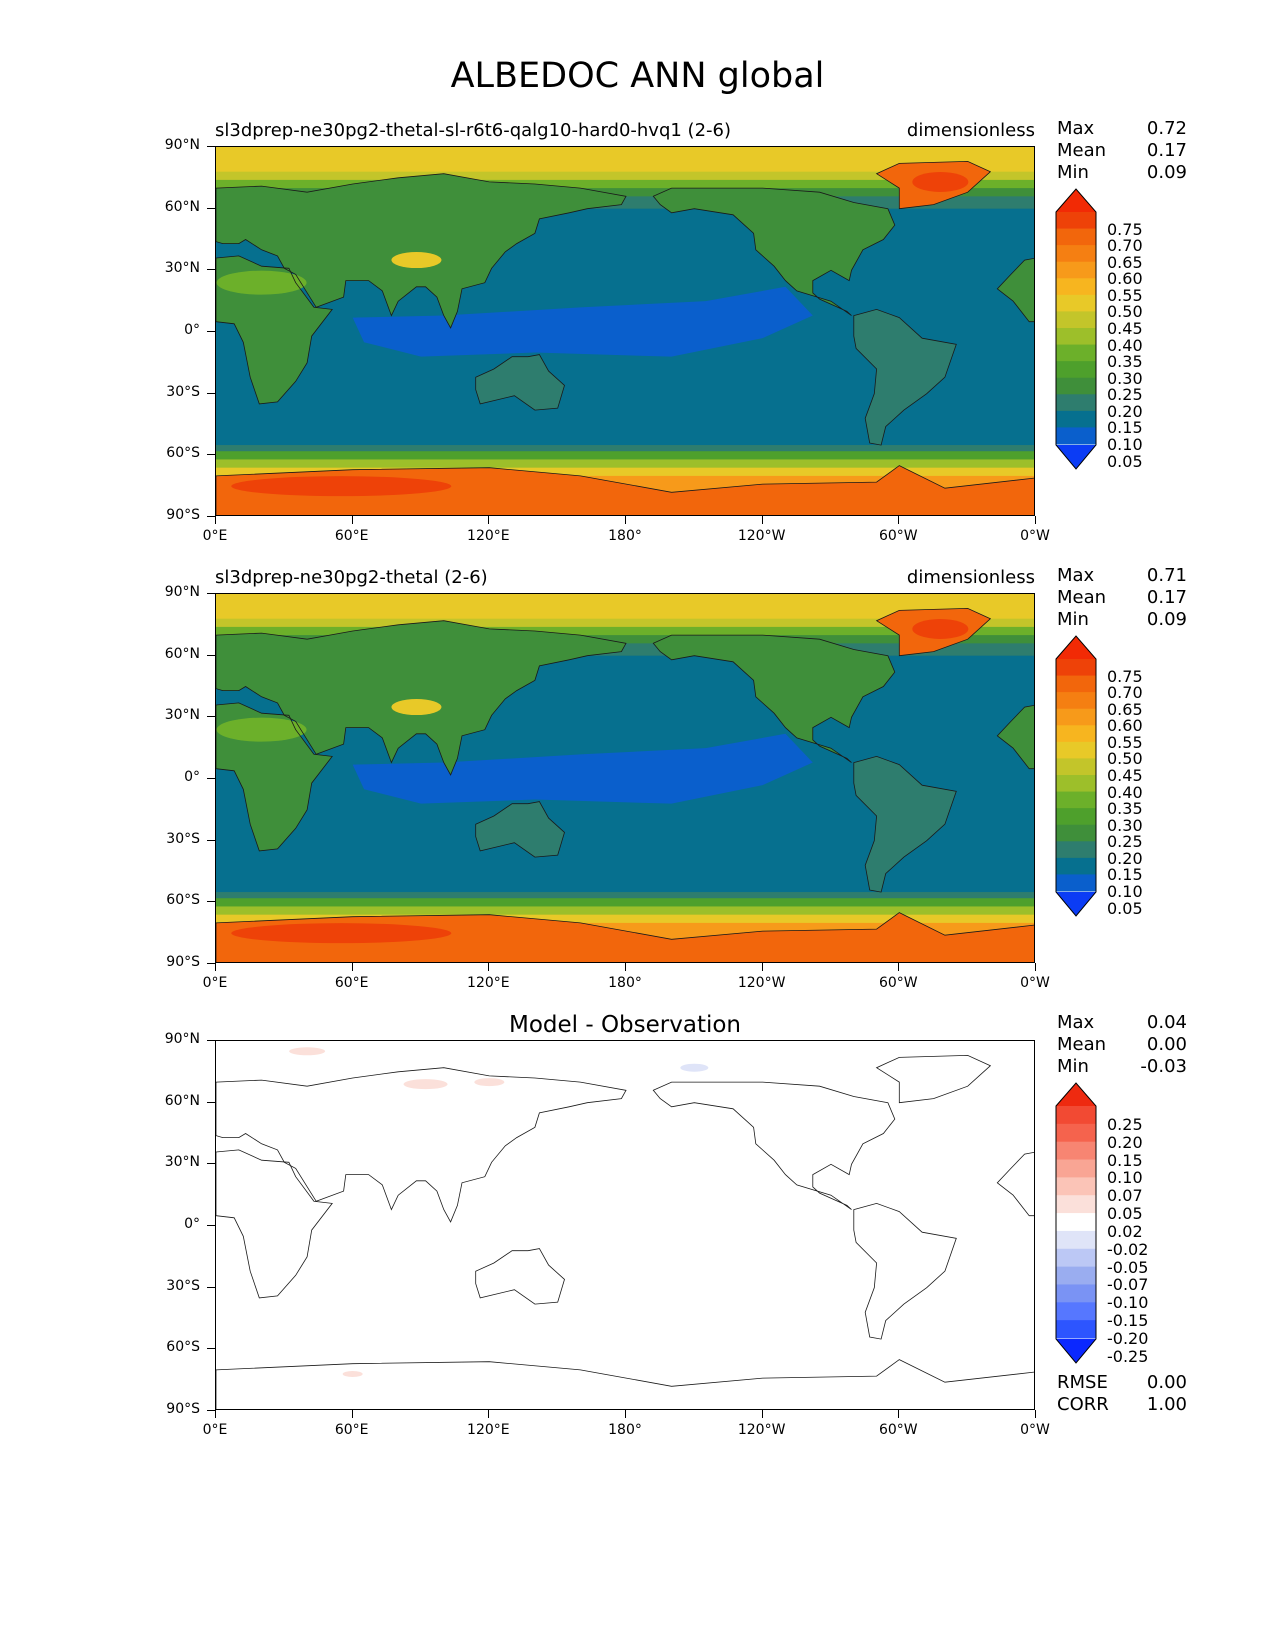  Describe the element at coordinates (1122, 576) in the screenshot. I see `stat-row: Max 0.71` at that location.